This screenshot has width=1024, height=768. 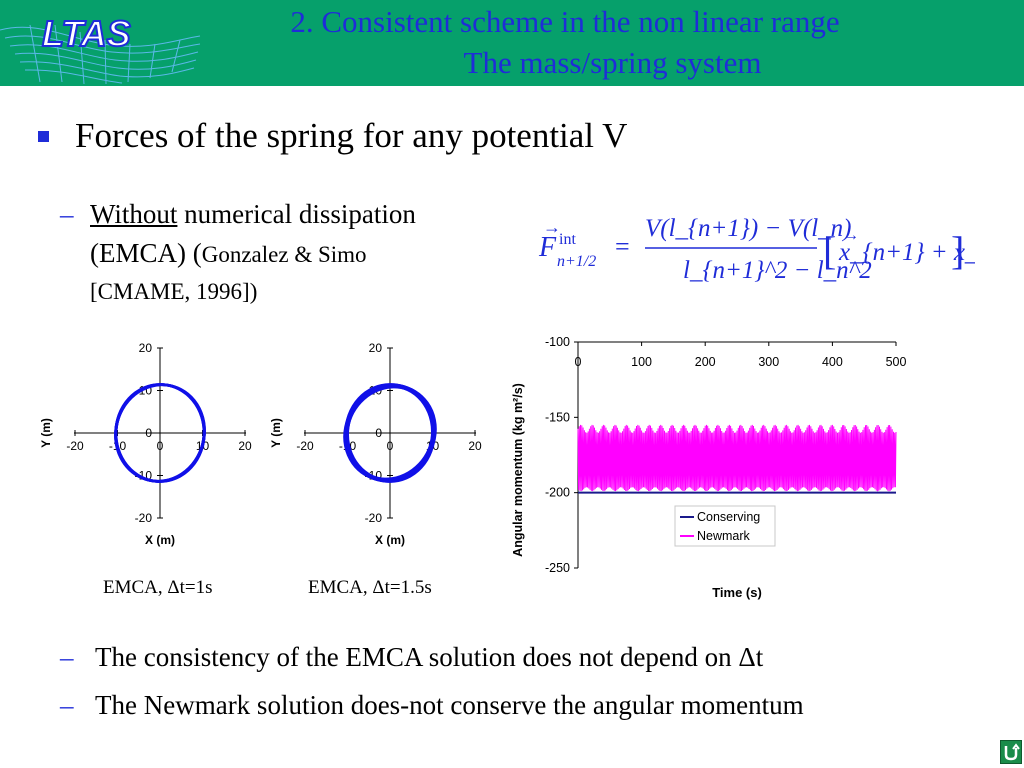 What do you see at coordinates (957, 250) in the screenshot?
I see `bracket-close: ]` at bounding box center [957, 250].